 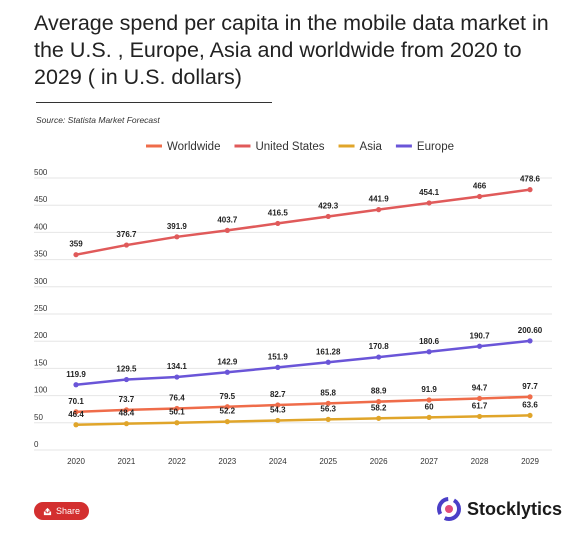 What do you see at coordinates (379, 461) in the screenshot?
I see `x-tick-label: 2026` at bounding box center [379, 461].